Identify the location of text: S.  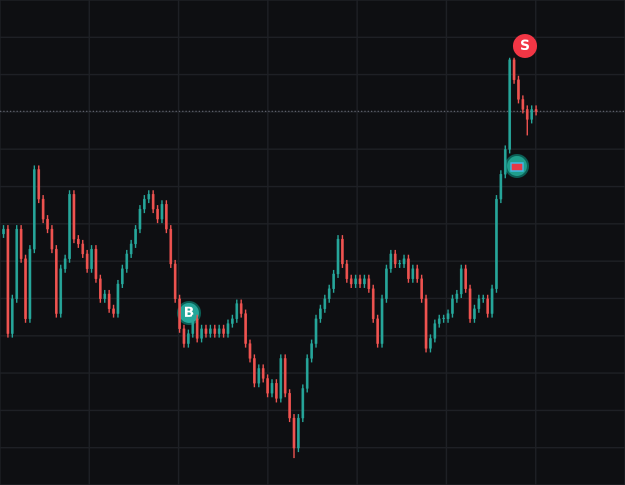
(524, 45).